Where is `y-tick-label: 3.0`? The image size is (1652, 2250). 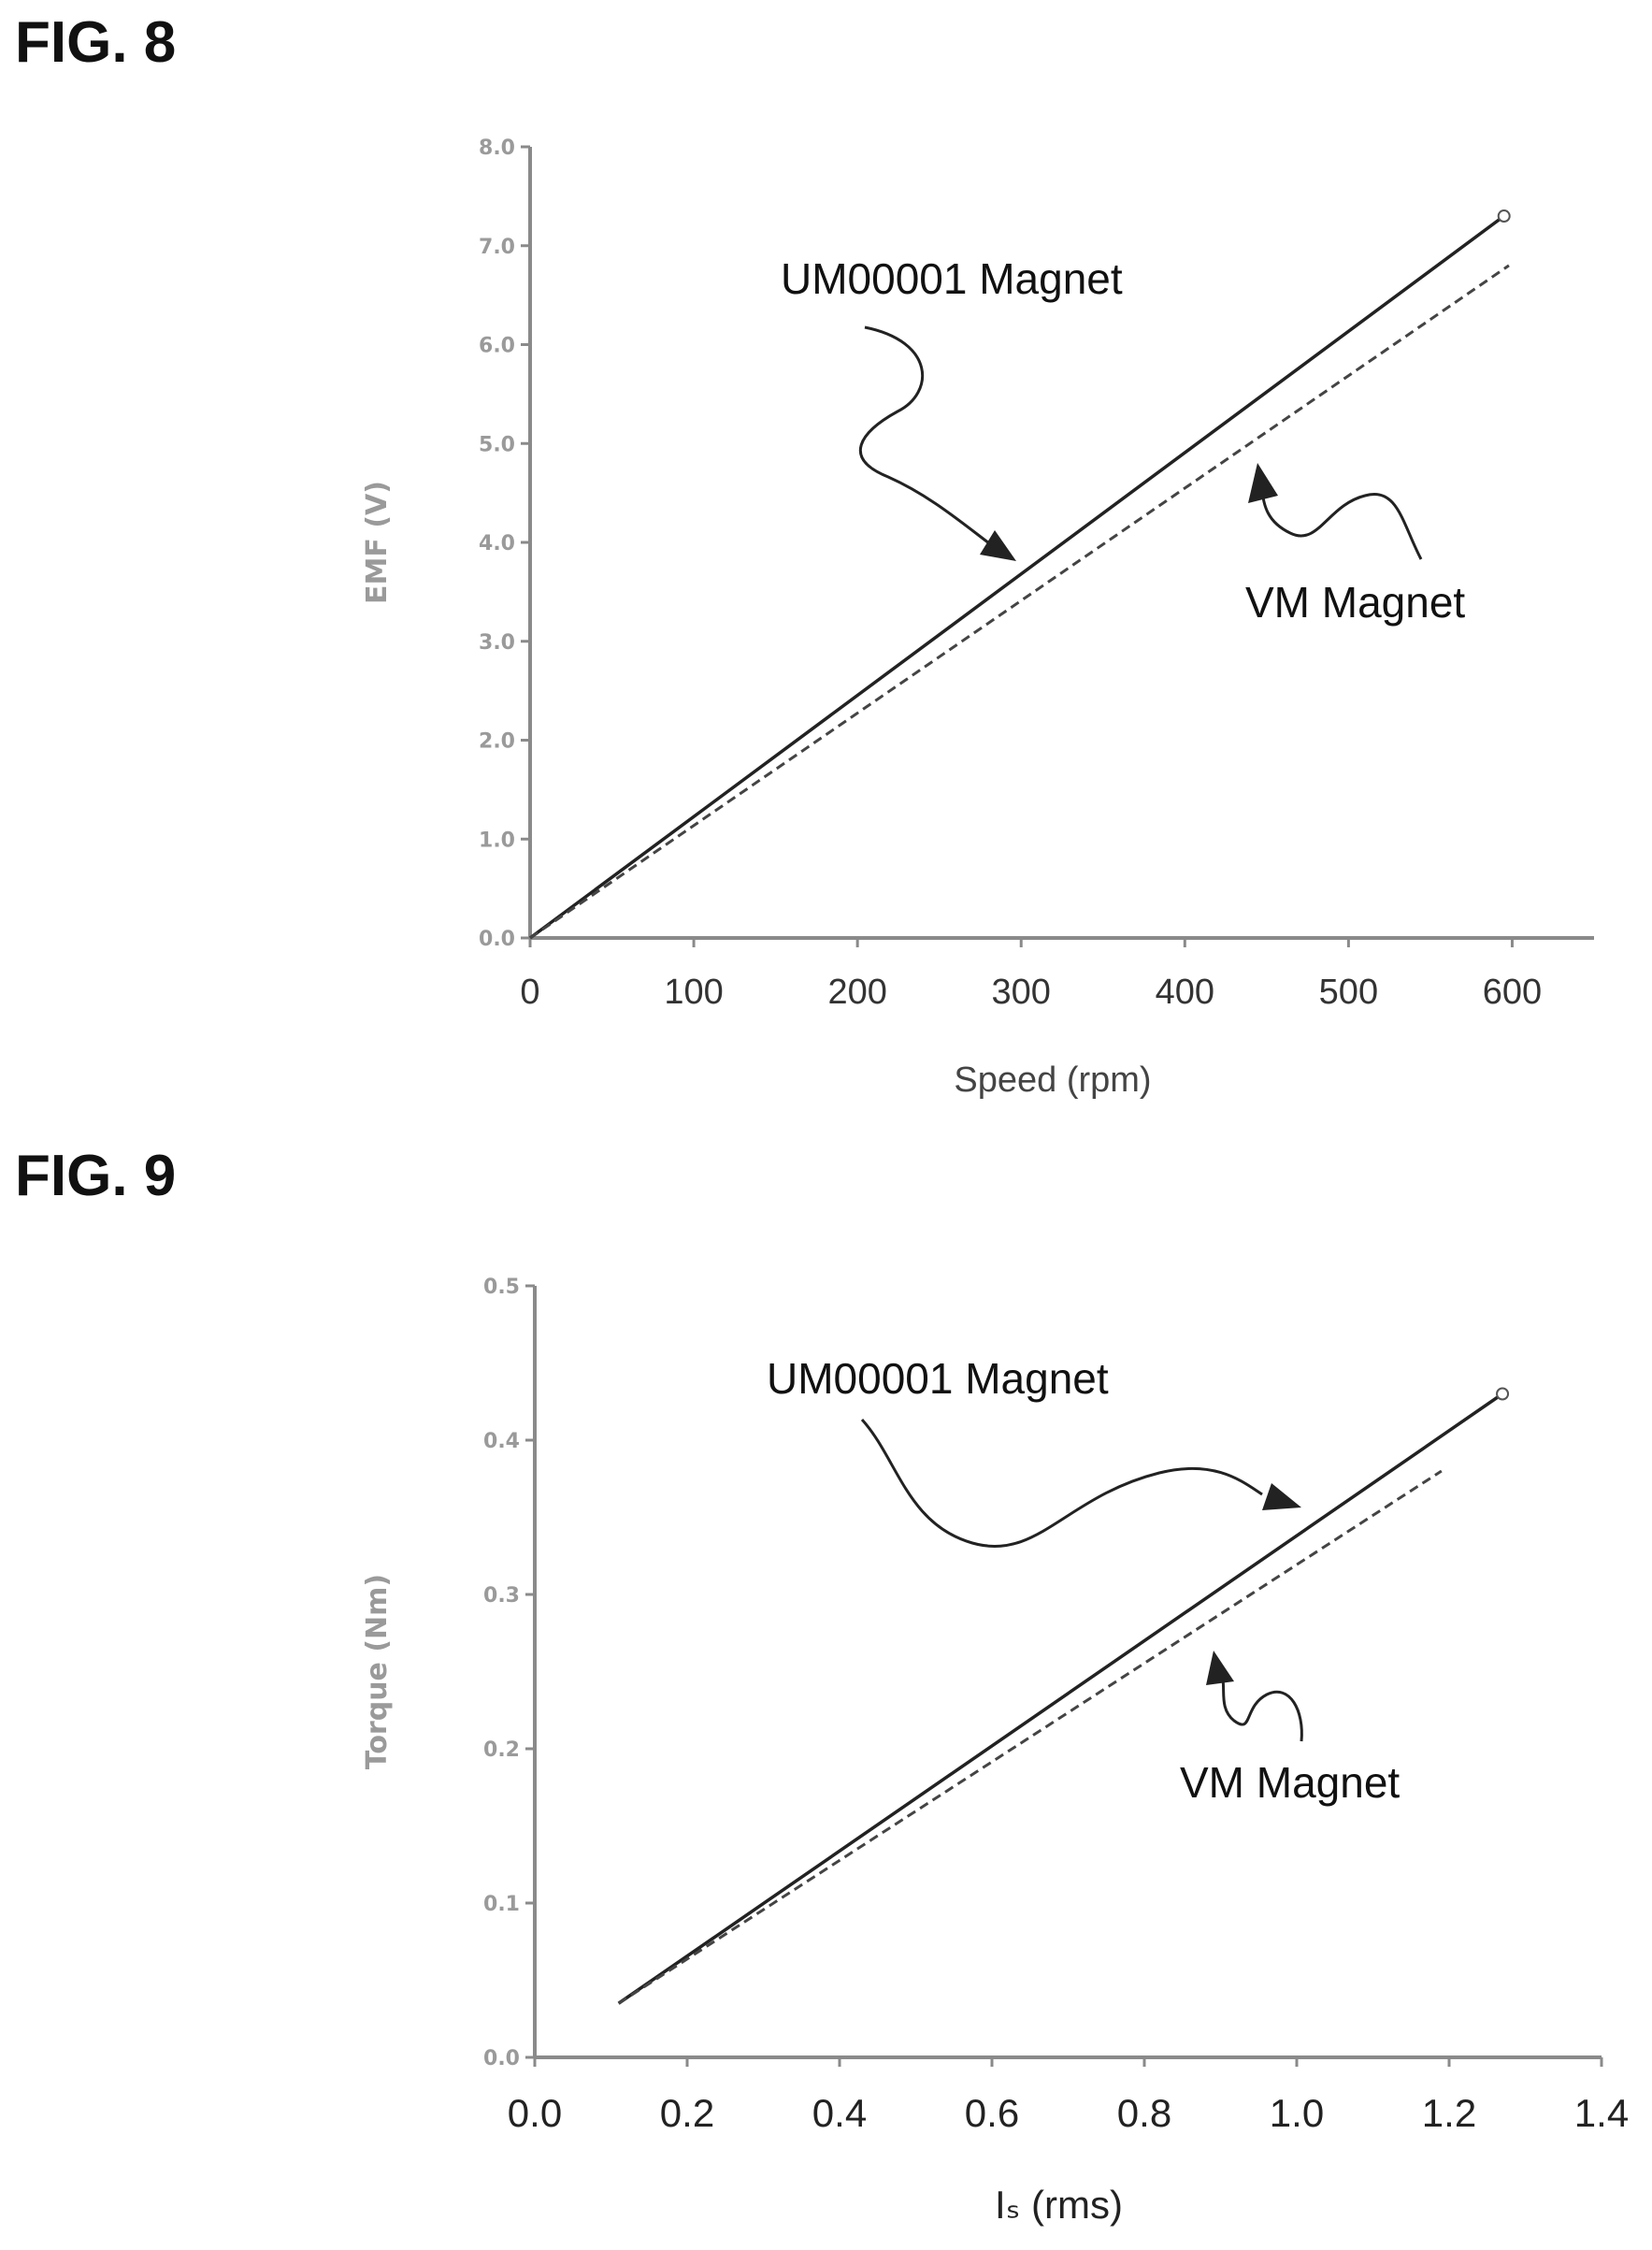
y-tick-label: 3.0 is located at coordinates (497, 643).